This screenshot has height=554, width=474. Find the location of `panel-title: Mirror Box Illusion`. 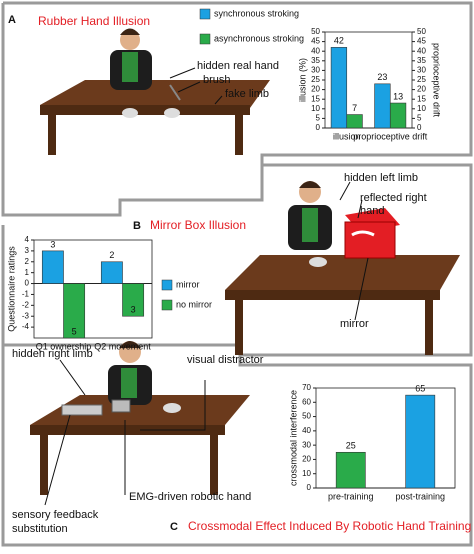

panel-title: Mirror Box Illusion is located at coordinates (198, 225).